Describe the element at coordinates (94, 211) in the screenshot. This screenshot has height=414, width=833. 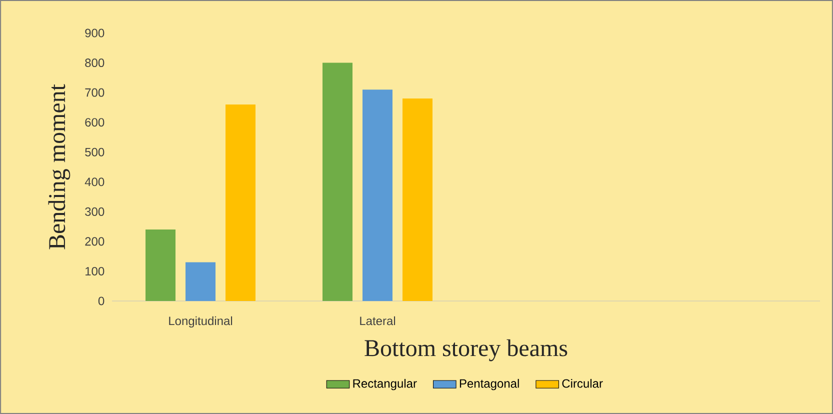
I see `y-tick-label: 300` at that location.